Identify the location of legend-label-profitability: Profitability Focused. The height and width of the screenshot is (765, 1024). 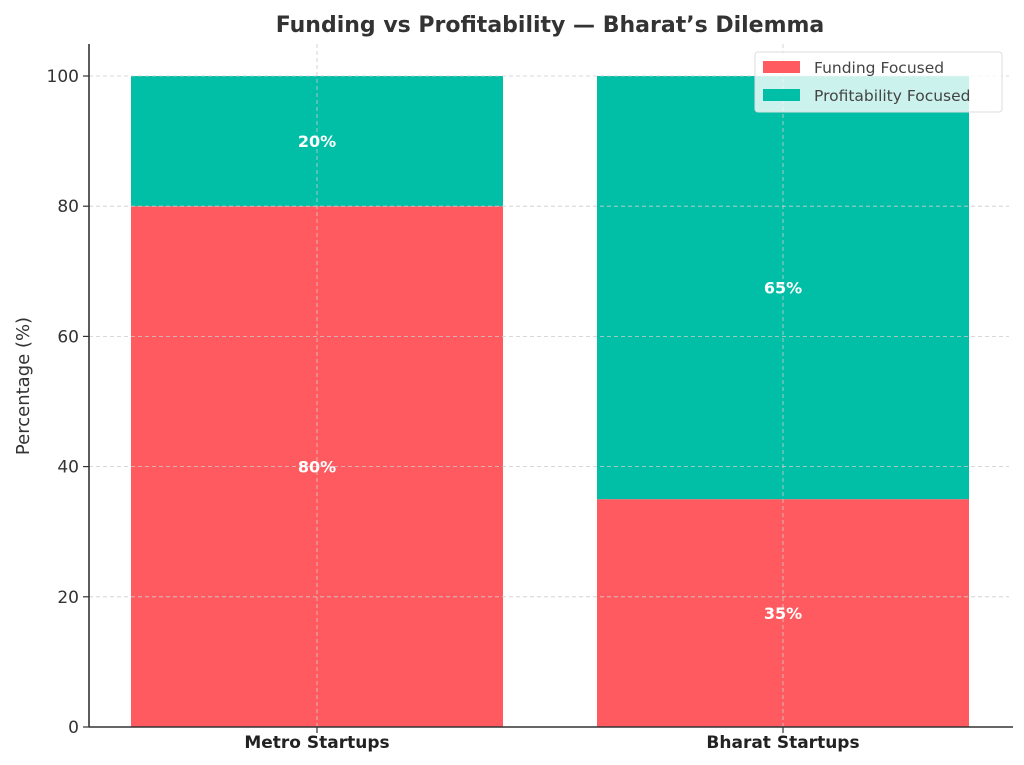
(892, 96).